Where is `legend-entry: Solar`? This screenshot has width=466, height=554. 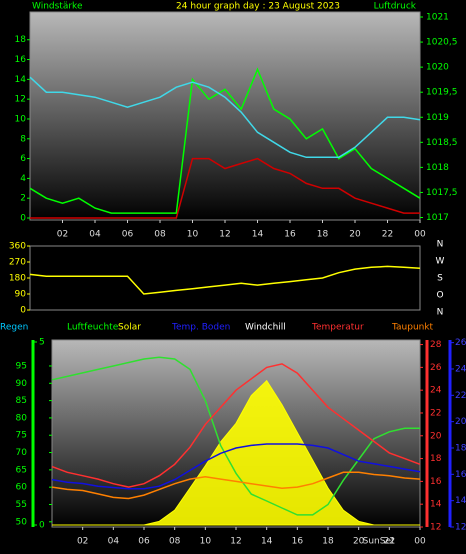
legend-entry: Solar is located at coordinates (129, 328).